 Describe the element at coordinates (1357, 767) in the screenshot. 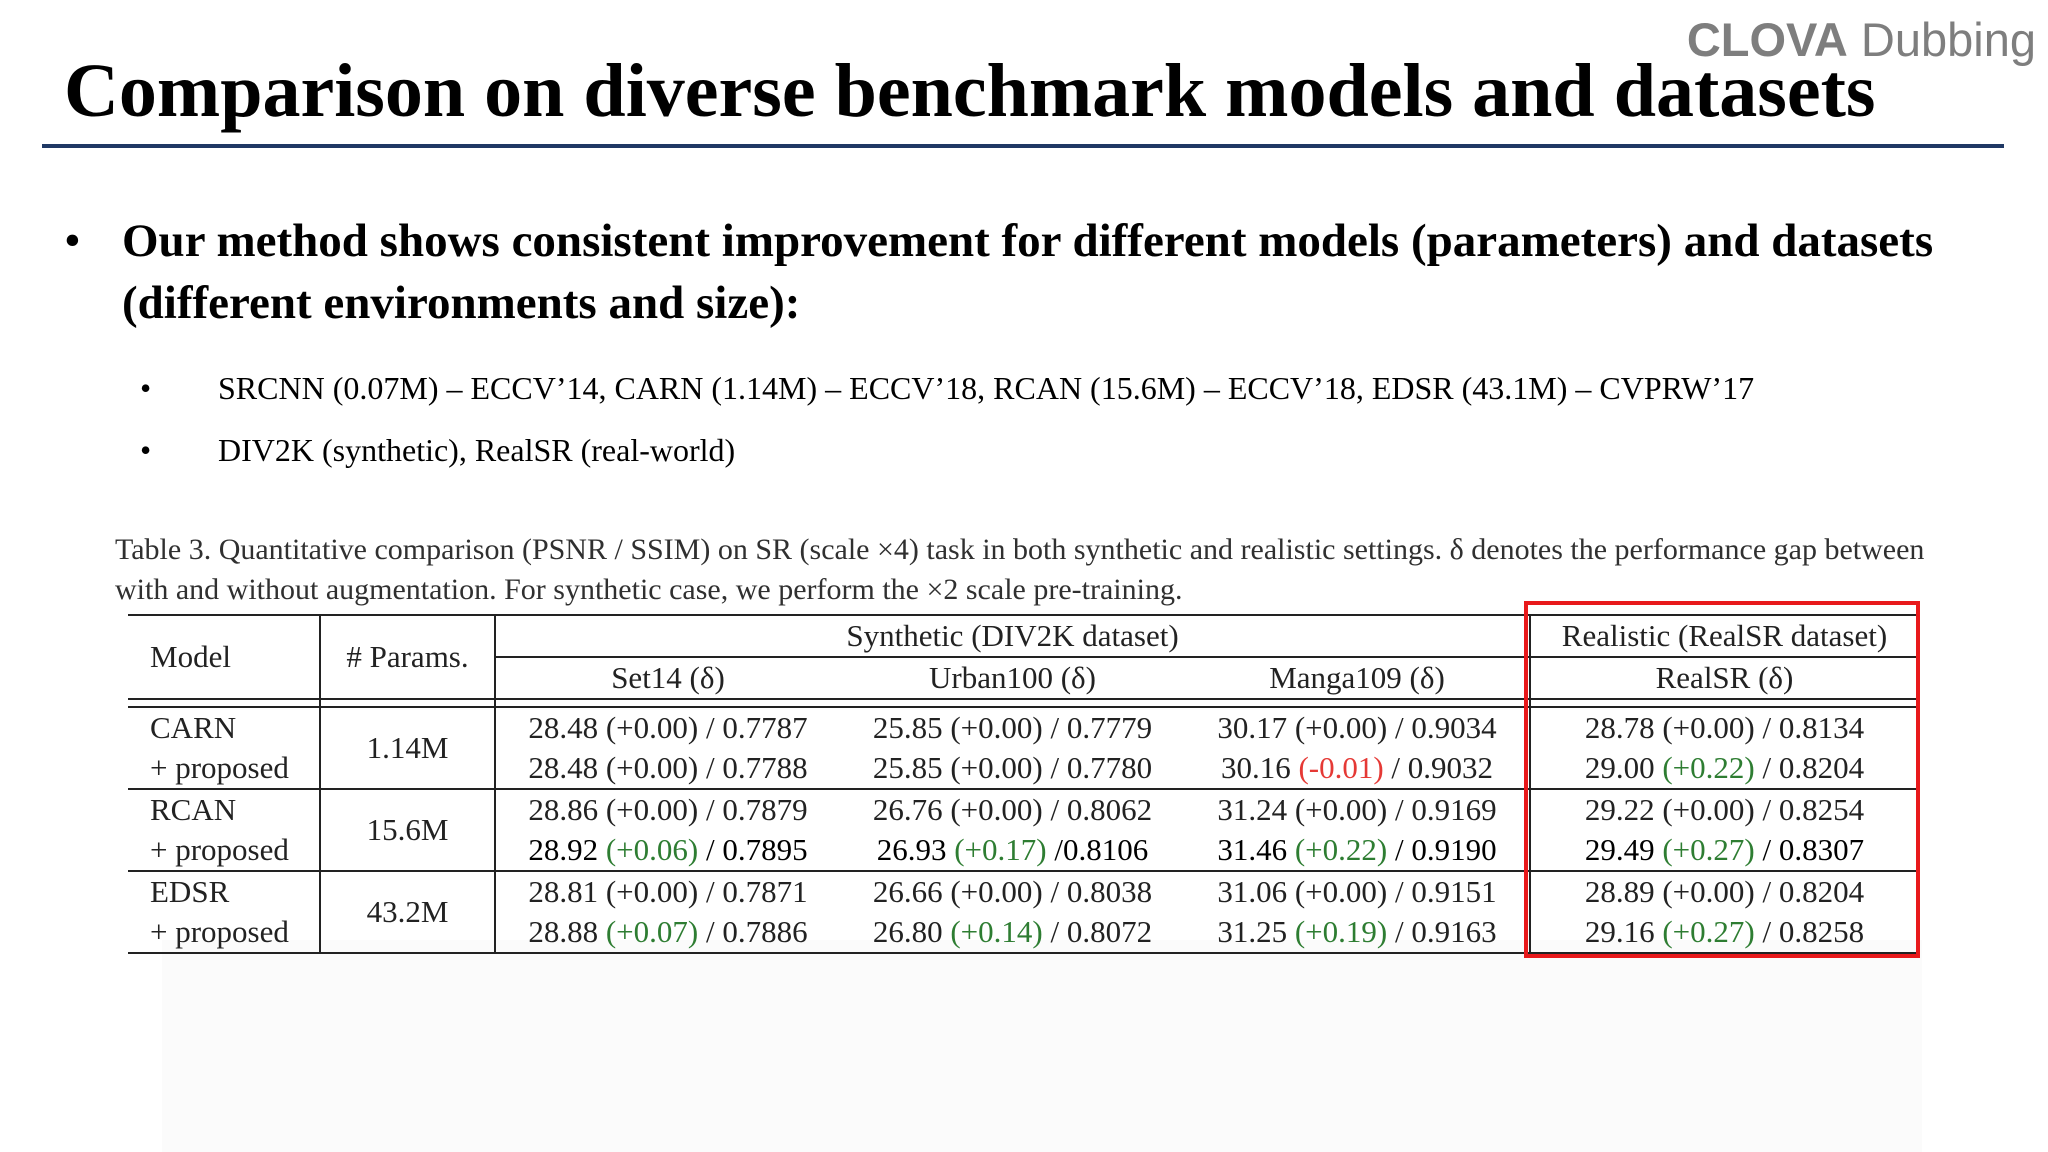

I see `cell-manga109: 30.16 (-0.01) / 0.9032` at that location.